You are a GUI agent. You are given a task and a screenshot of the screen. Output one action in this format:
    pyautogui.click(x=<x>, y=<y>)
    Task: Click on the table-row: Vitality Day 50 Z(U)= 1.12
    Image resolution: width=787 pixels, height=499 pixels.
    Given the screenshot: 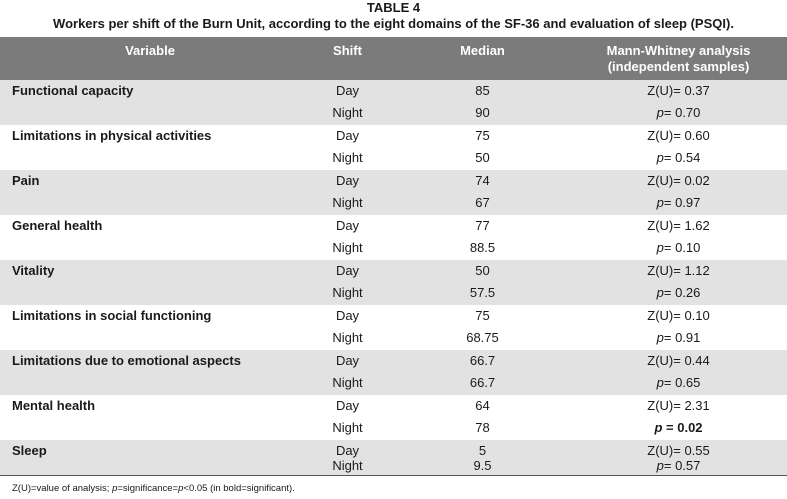 What is the action you would take?
    pyautogui.click(x=393, y=271)
    